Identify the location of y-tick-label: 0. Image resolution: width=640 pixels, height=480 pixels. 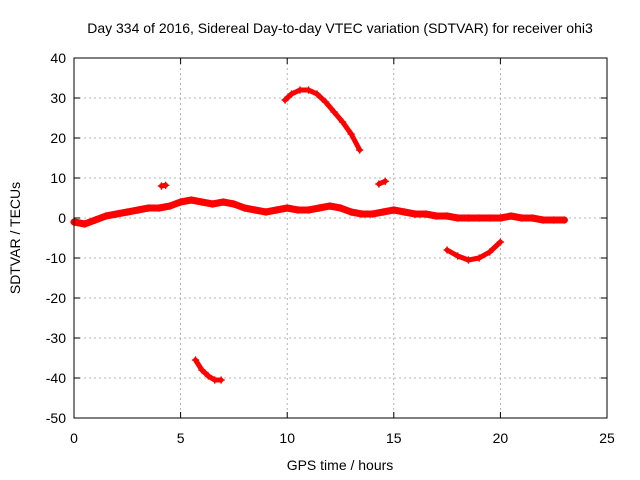
(62, 218).